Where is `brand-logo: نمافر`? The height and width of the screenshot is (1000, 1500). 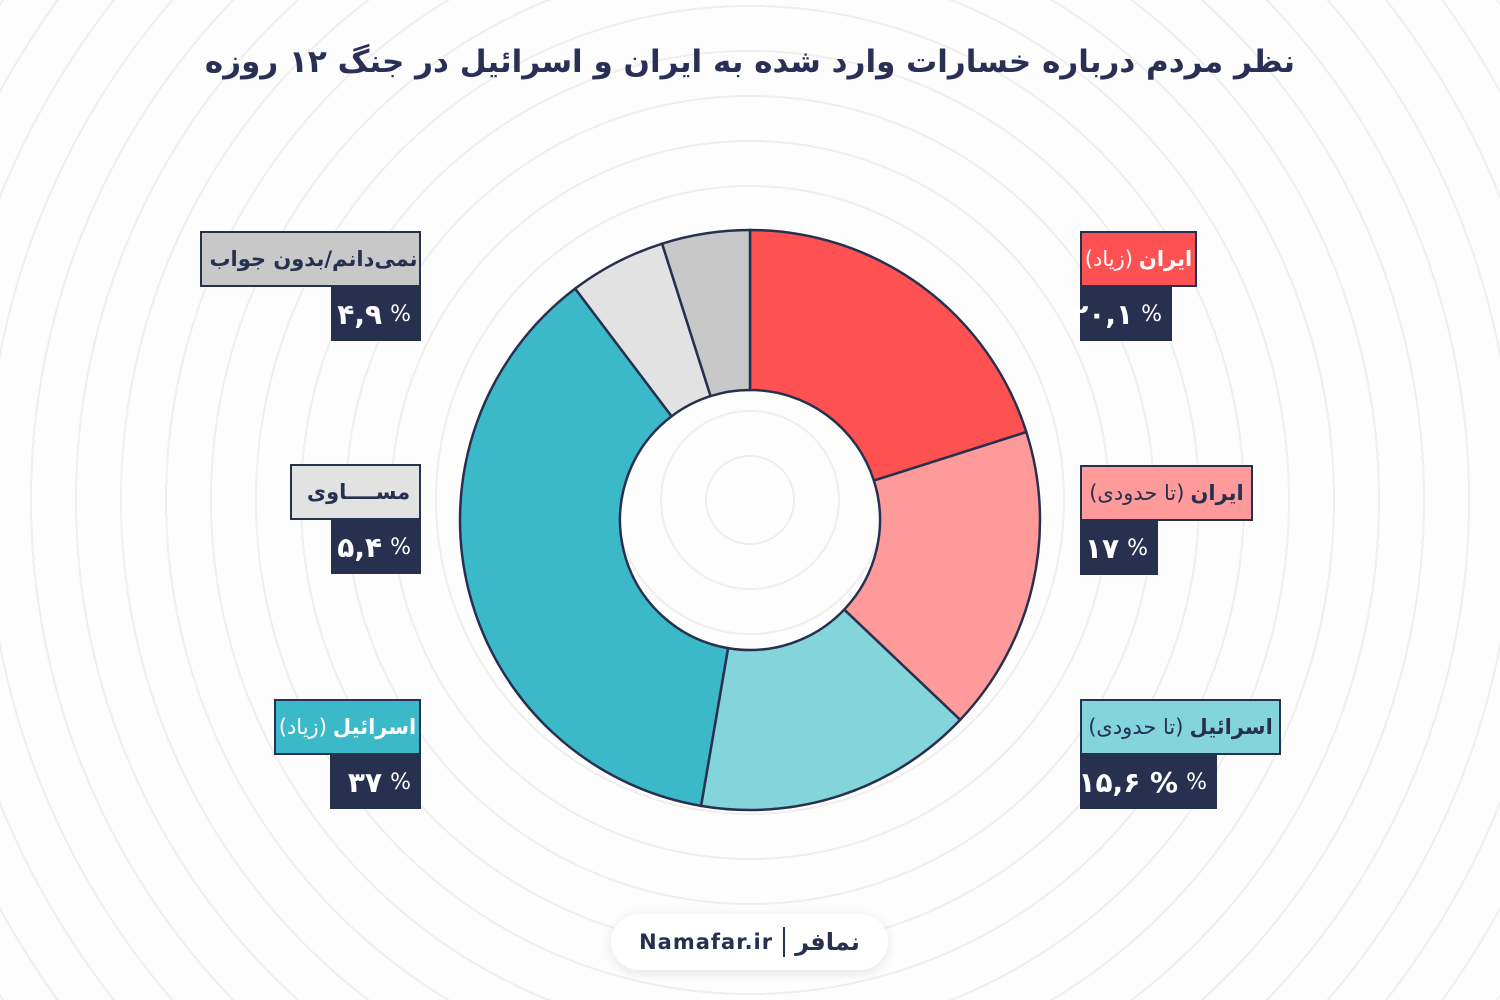
brand-logo: نمافر is located at coordinates (827, 942).